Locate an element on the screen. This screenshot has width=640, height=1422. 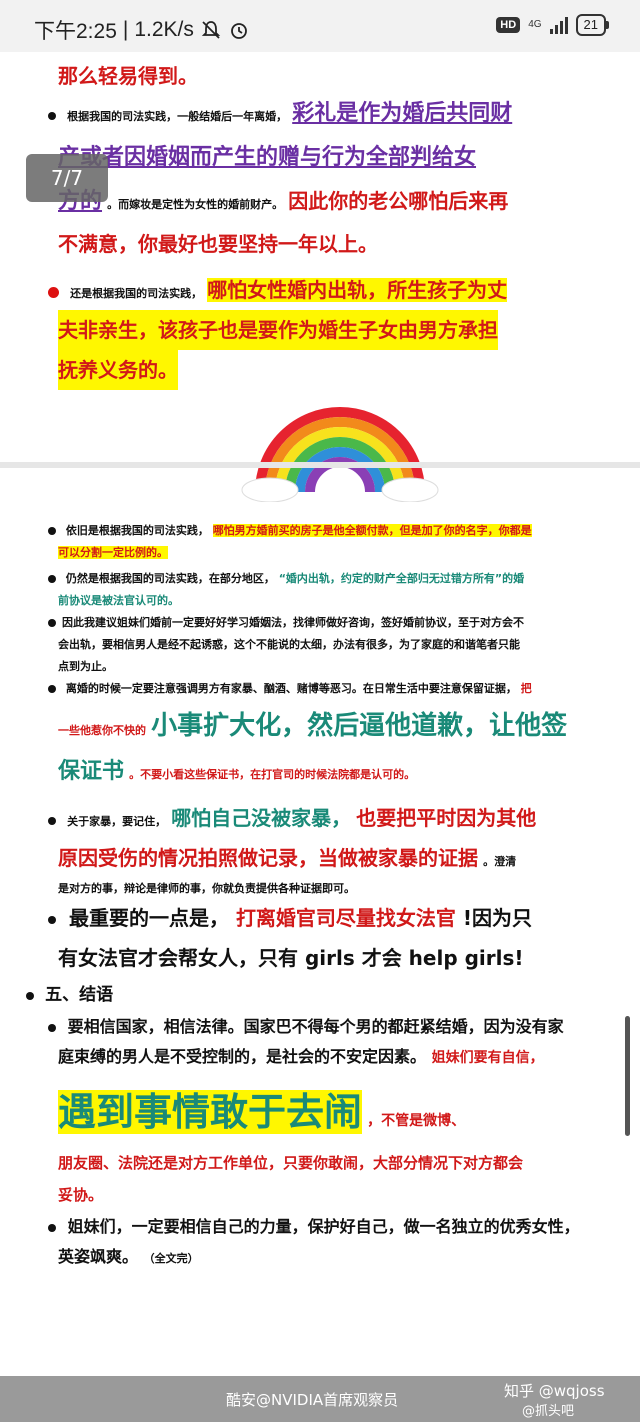
battery-indicator: 21 is located at coordinates (592, 25).